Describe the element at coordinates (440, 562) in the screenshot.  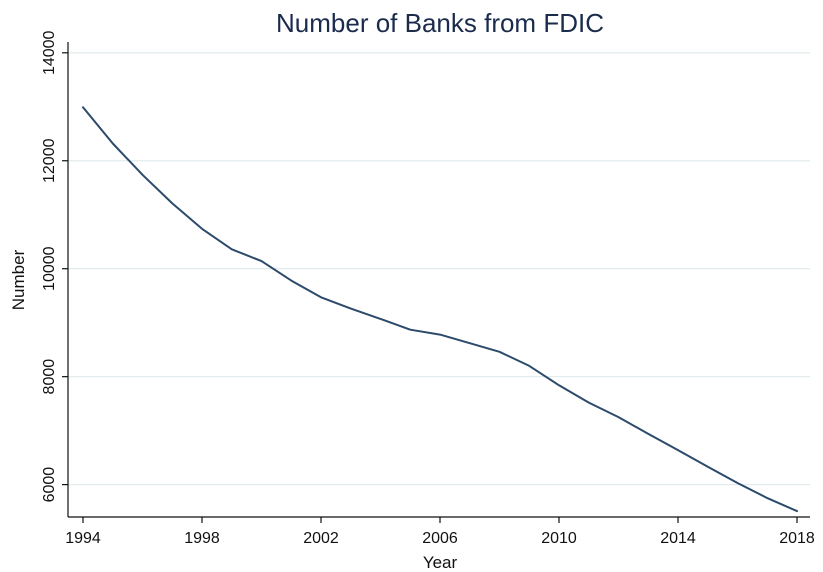
I see `x-axis-label: Year` at that location.